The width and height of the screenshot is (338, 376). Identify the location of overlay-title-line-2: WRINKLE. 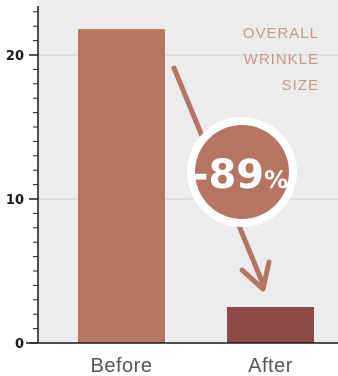
(281, 59).